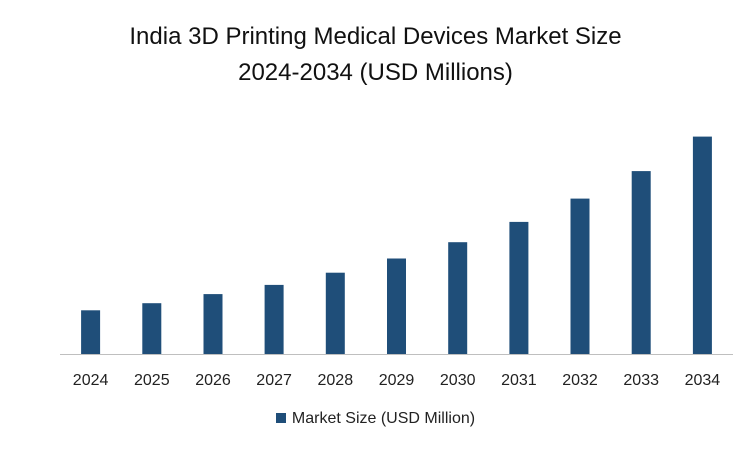 This screenshot has height=452, width=751. Describe the element at coordinates (335, 313) in the screenshot. I see `bar-2028` at that location.